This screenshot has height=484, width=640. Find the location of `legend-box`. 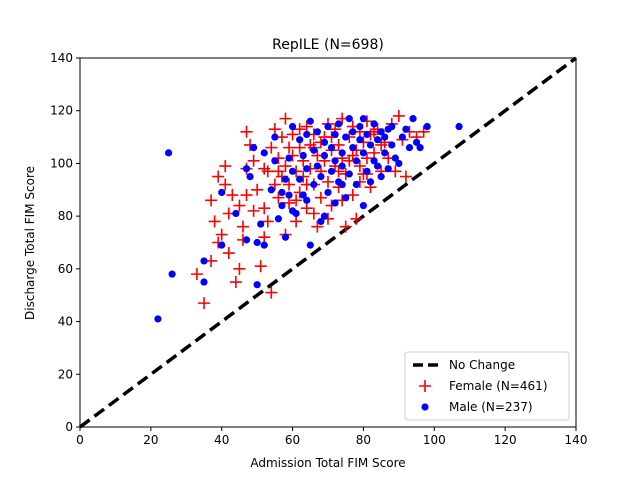

legend-box is located at coordinates (487, 386).